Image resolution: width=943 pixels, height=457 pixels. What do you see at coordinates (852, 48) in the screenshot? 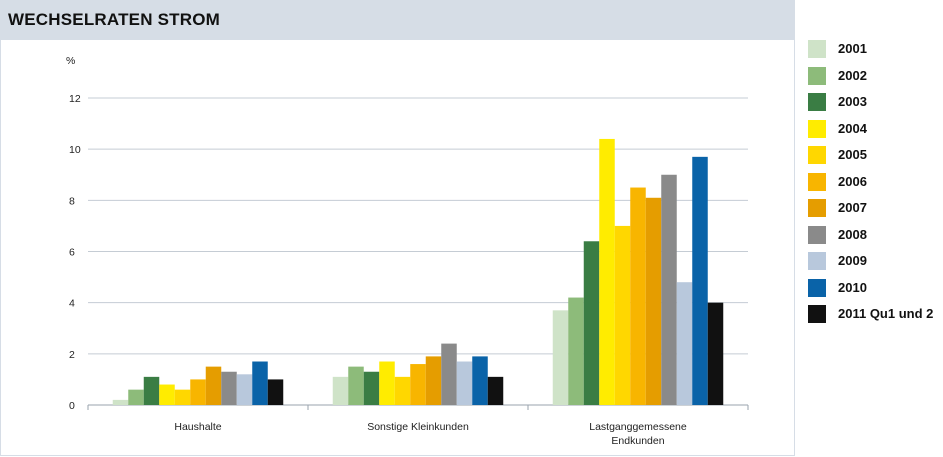
I see `legend-label: 2001` at bounding box center [852, 48].